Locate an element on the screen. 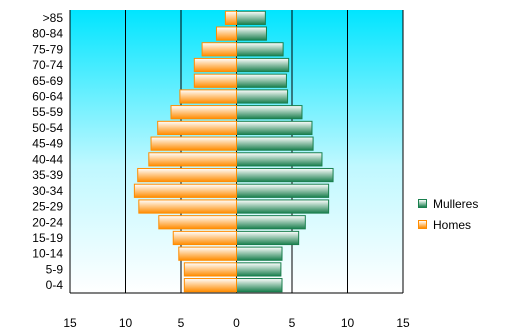 Image resolution: width=507 pixels, height=330 pixels. x-tick-label: 0 is located at coordinates (236, 323).